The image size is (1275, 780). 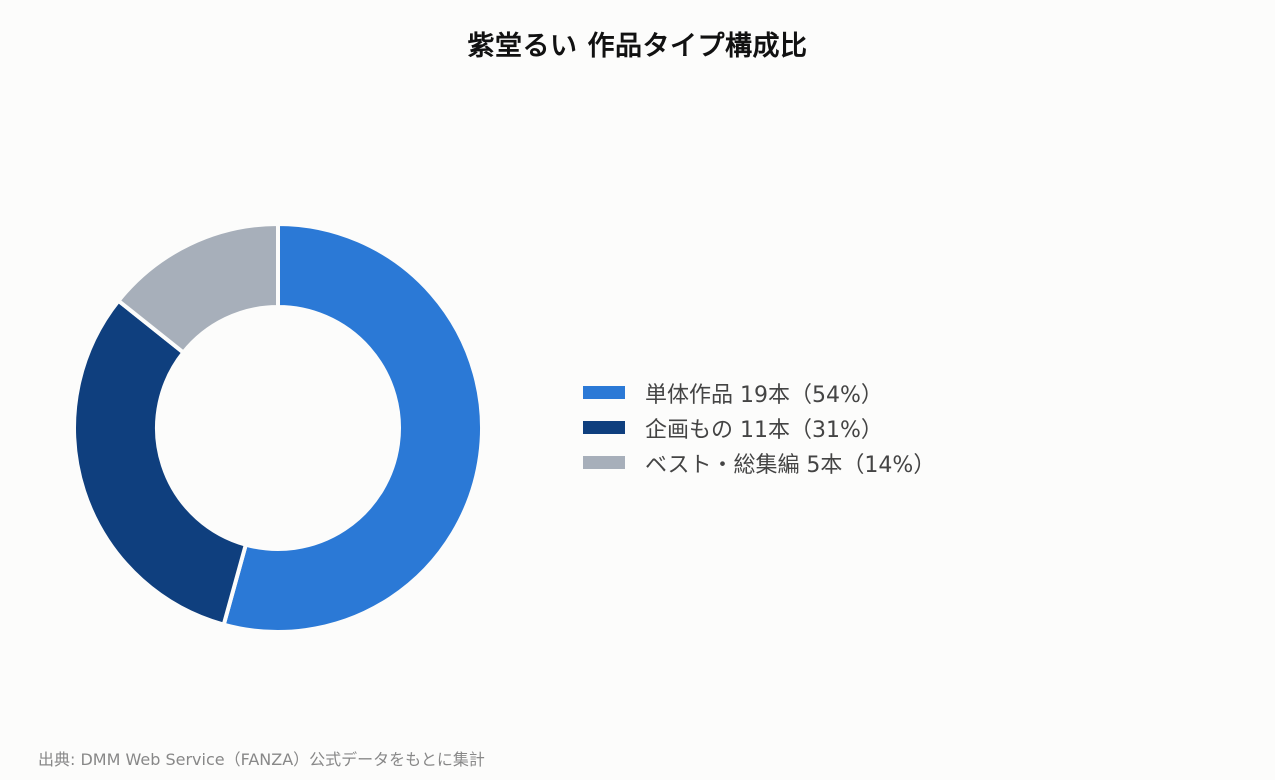 I want to click on legend-item-1: 単体作品 19本（54%）, so click(x=843, y=392).